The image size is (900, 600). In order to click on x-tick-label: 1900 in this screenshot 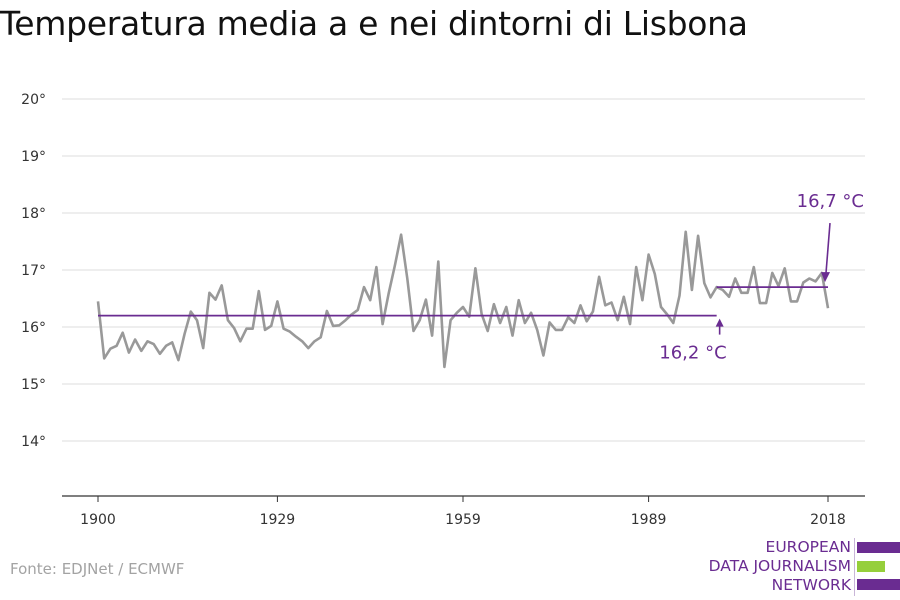, I will do `click(98, 520)`.